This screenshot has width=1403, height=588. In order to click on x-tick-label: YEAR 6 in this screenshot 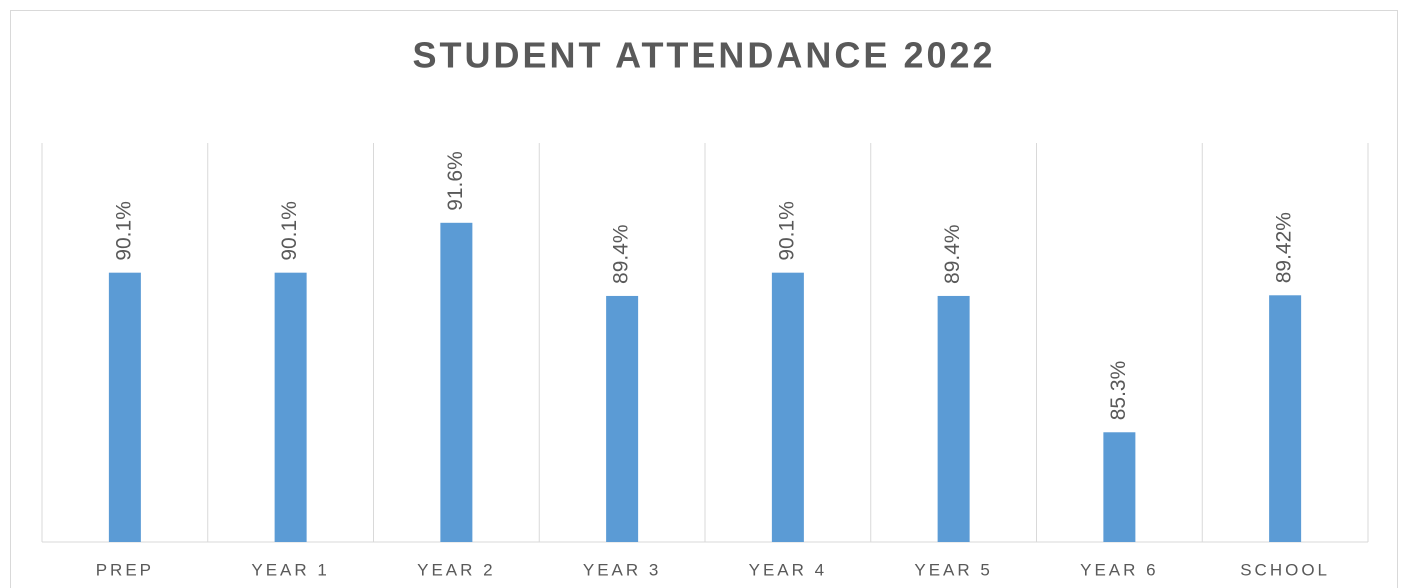, I will do `click(1119, 569)`.